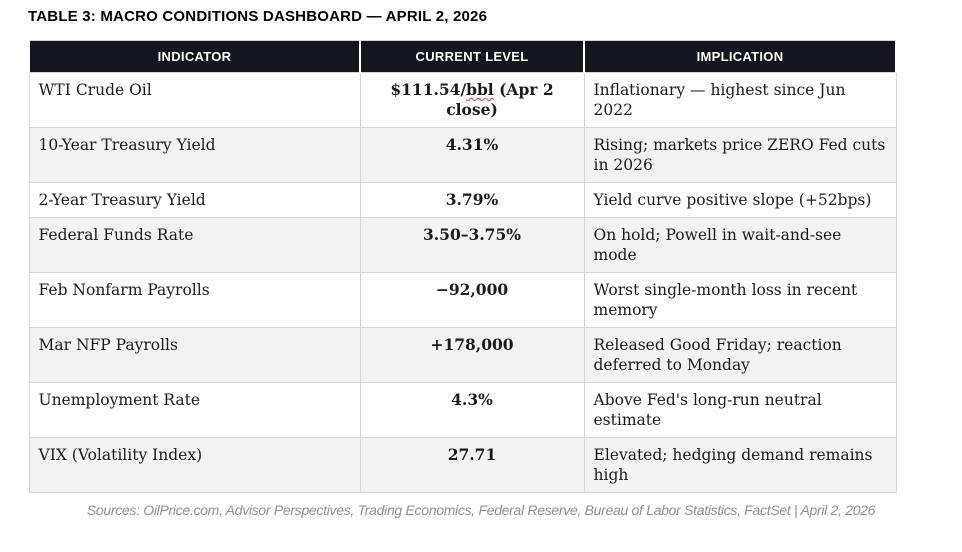 Image resolution: width=962 pixels, height=552 pixels. Describe the element at coordinates (472, 300) in the screenshot. I see `current-level-cell: −92,000` at that location.